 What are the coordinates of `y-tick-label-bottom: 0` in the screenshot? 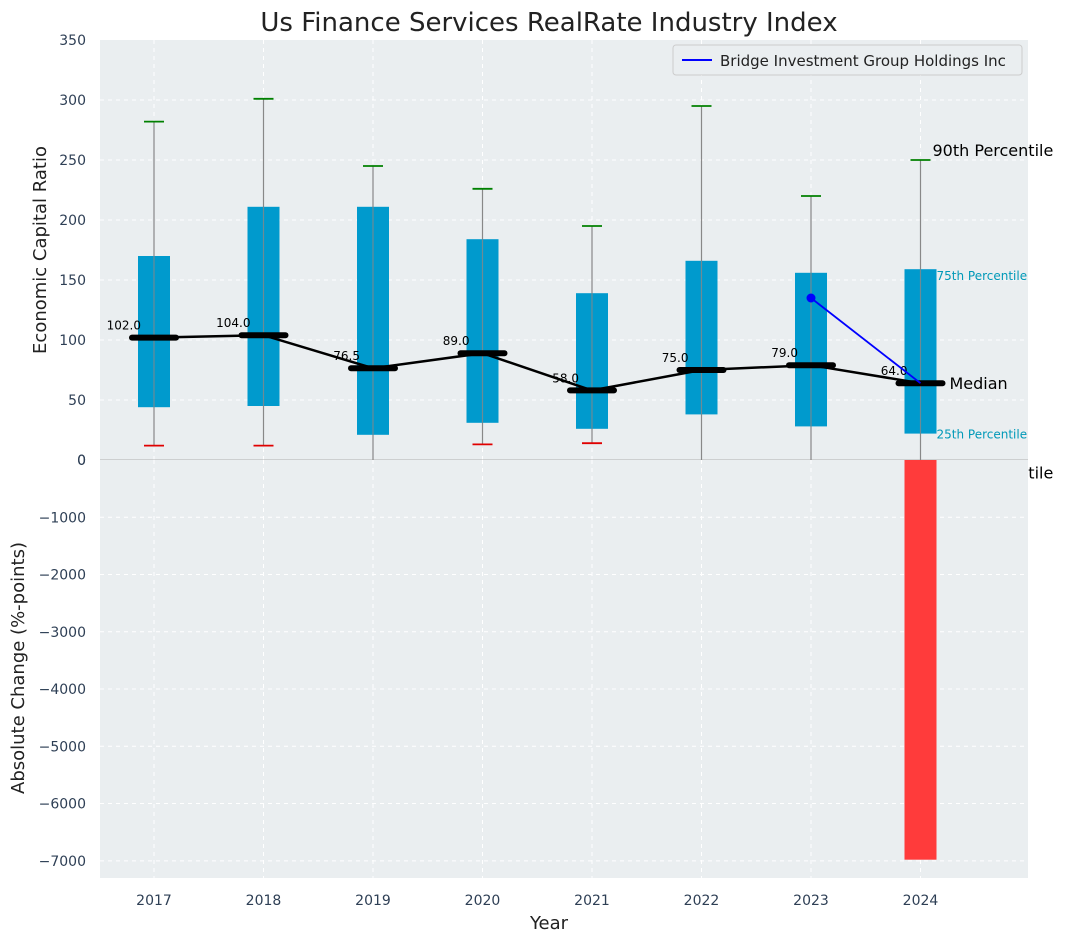 It's located at (81, 461).